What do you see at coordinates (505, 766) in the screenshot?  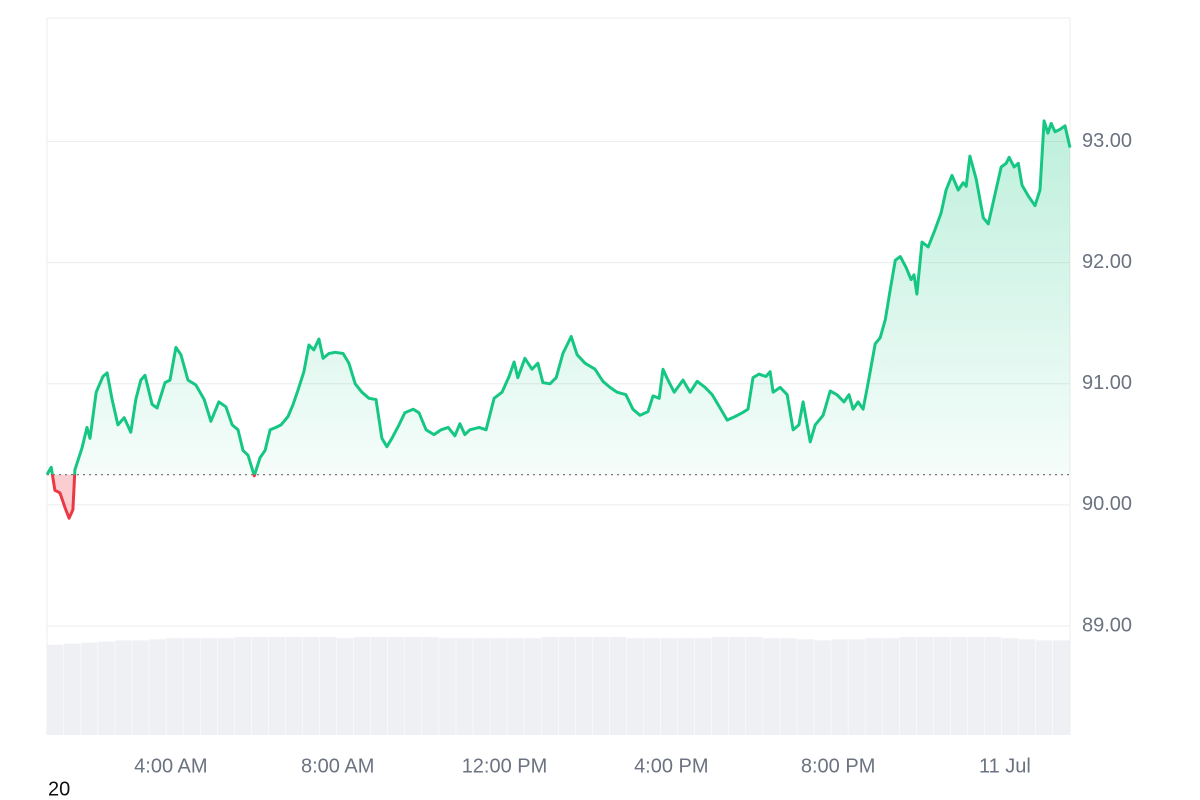 I see `x-tick-label: 12:00 PM` at bounding box center [505, 766].